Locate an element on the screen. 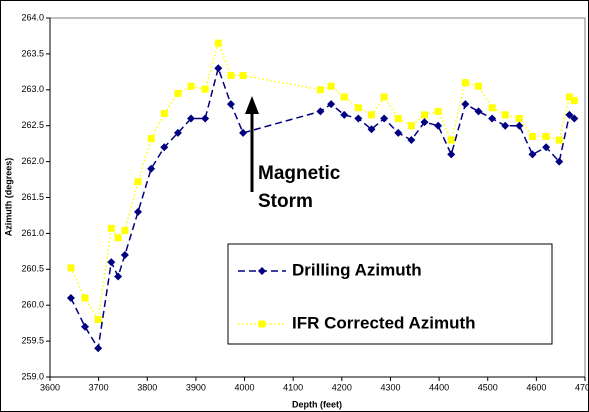 Image resolution: width=589 pixels, height=412 pixels. x-tick-label: 3900 is located at coordinates (196, 387).